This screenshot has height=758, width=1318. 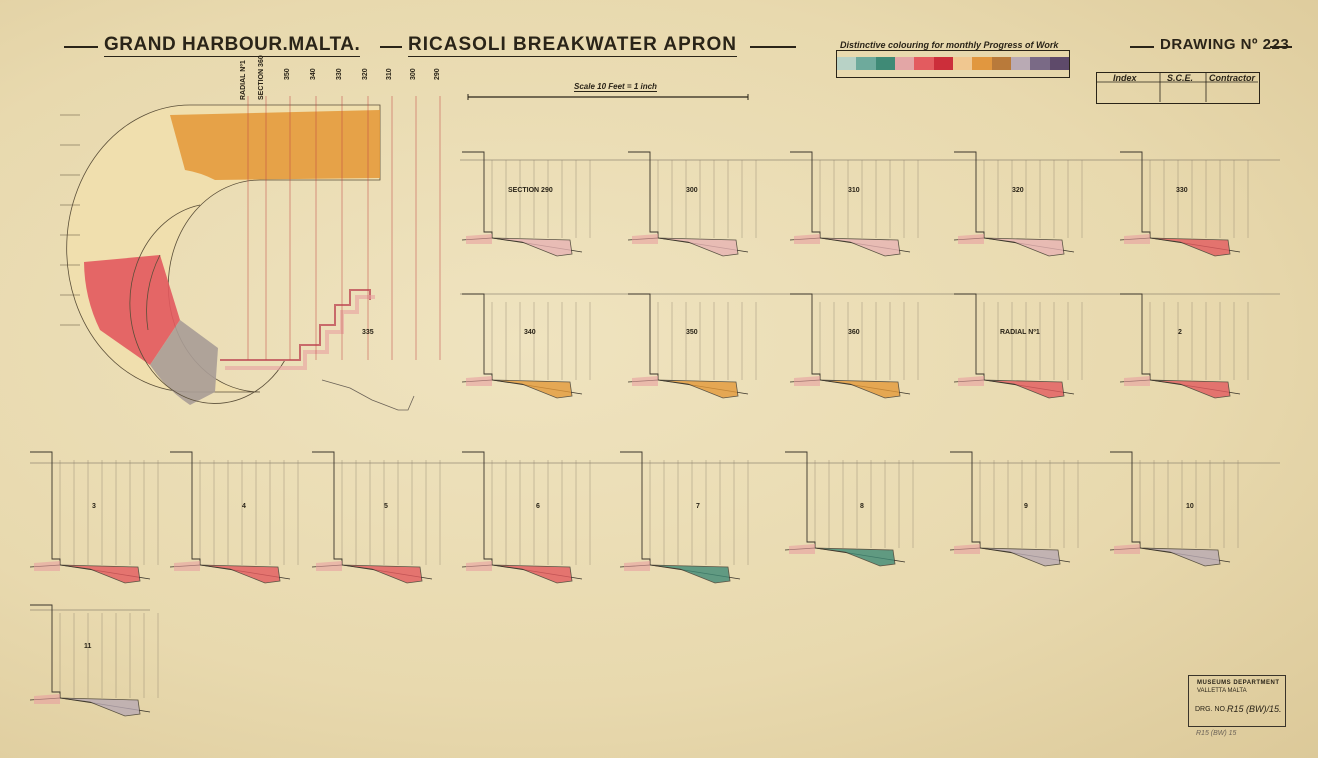 What do you see at coordinates (538, 506) in the screenshot?
I see `section-6-label: 6` at bounding box center [538, 506].